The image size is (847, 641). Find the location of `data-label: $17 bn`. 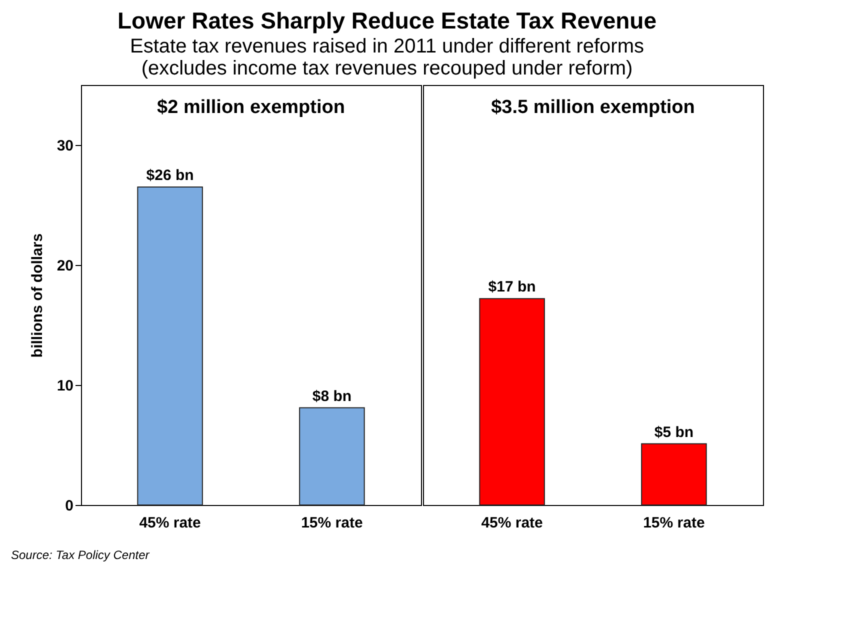

data-label: $17 bn is located at coordinates (512, 287).